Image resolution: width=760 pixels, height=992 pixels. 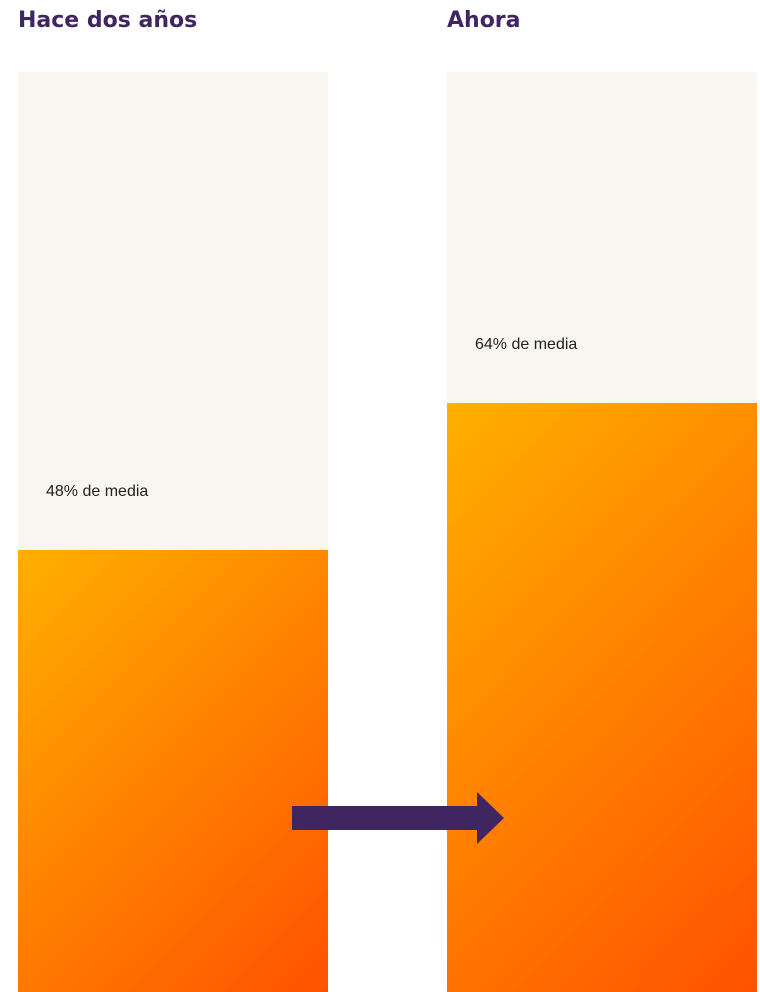 I want to click on chart-category-label-left: Hace dos años, so click(x=108, y=20).